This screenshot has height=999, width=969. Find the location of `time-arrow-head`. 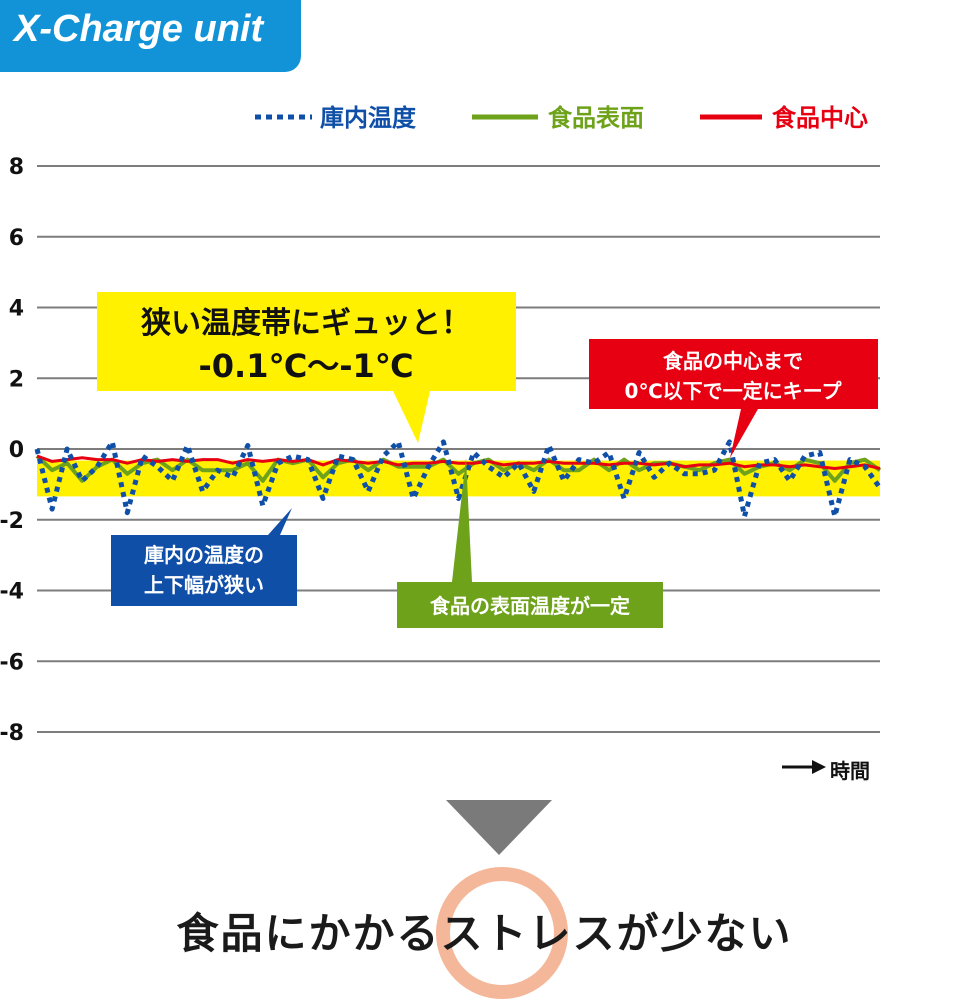

time-arrow-head is located at coordinates (819, 767).